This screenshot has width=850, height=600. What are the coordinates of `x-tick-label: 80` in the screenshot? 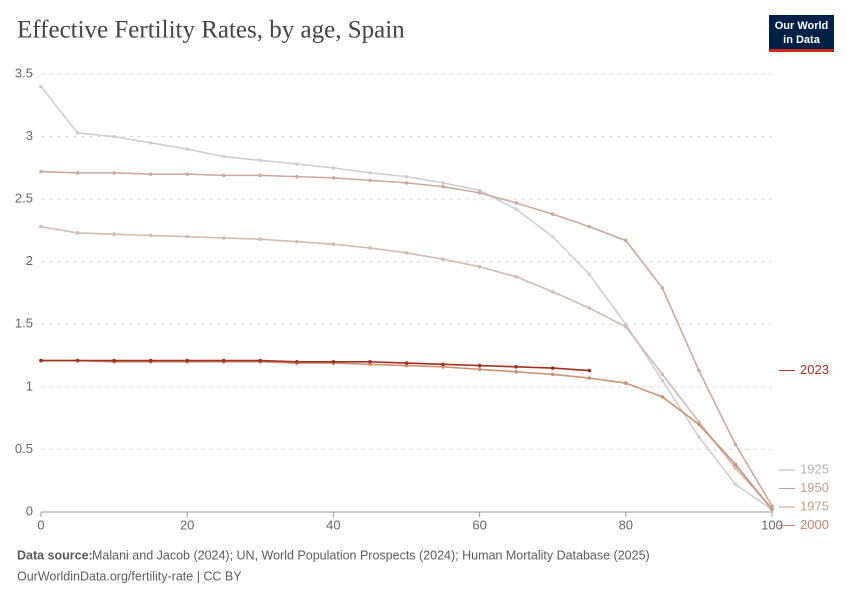 It's located at (626, 524).